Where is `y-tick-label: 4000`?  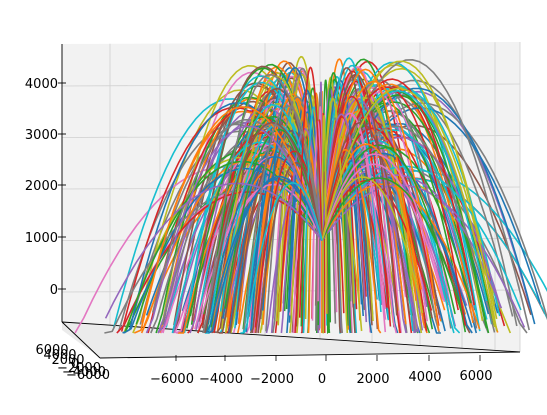
y-tick-label: 4000 is located at coordinates (59, 355).